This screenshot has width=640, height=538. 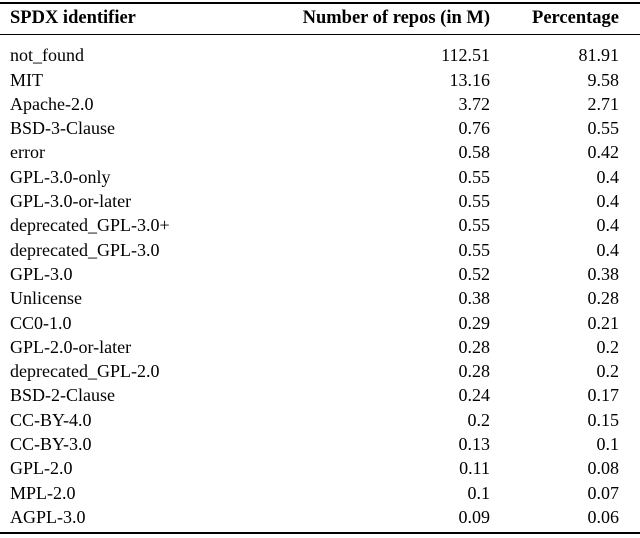 What do you see at coordinates (51, 444) in the screenshot?
I see `cell-spdx-identifier: CC-BY-3.0` at bounding box center [51, 444].